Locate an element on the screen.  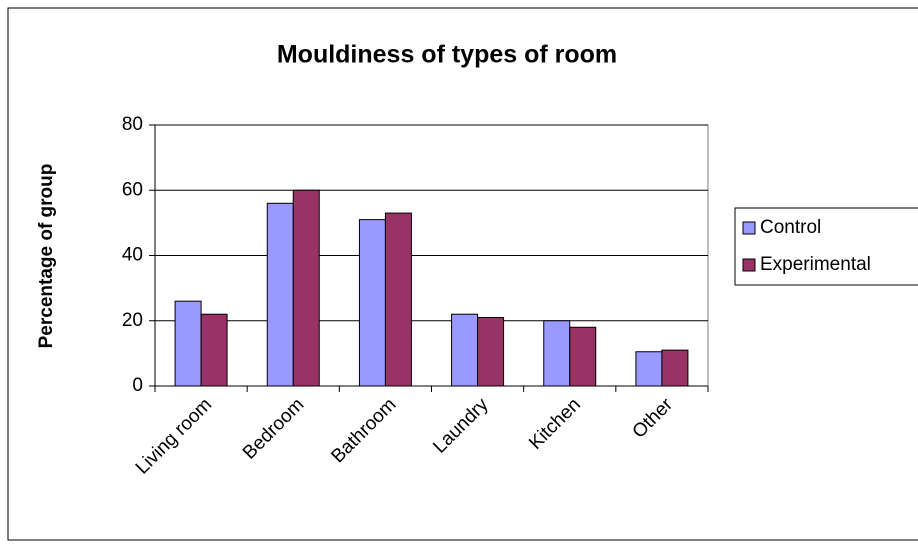
y-tick-label: 60 is located at coordinates (132, 189).